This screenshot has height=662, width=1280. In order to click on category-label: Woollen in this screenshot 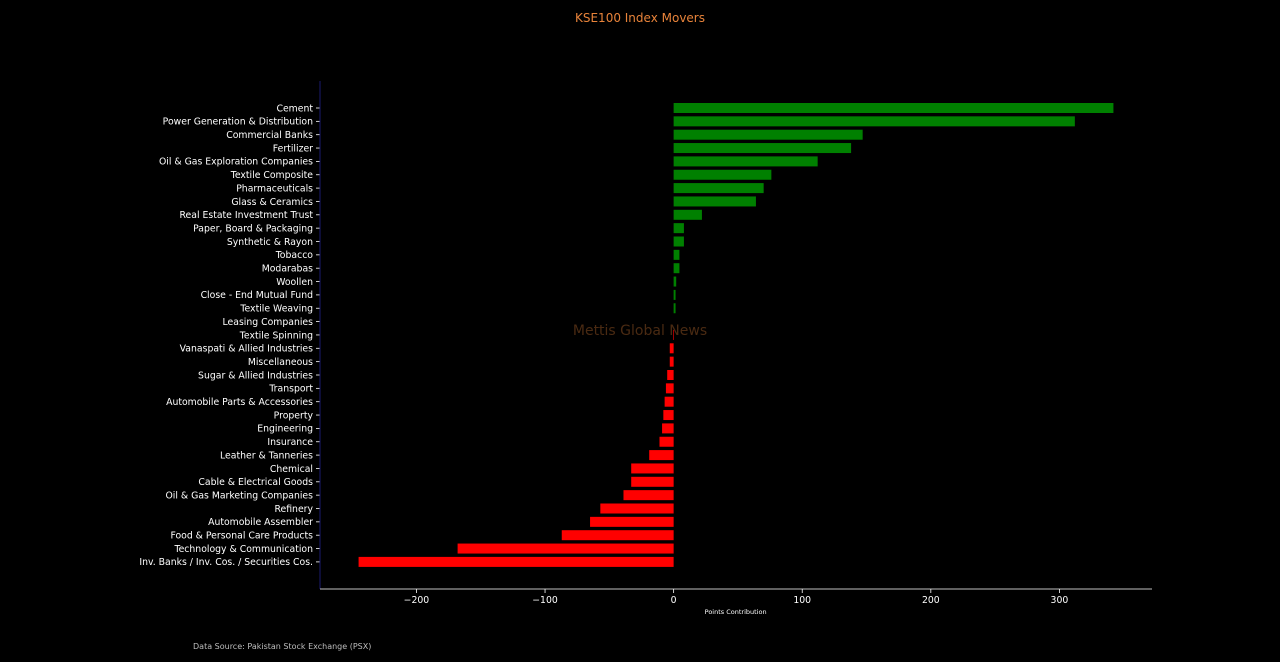, I will do `click(294, 282)`.